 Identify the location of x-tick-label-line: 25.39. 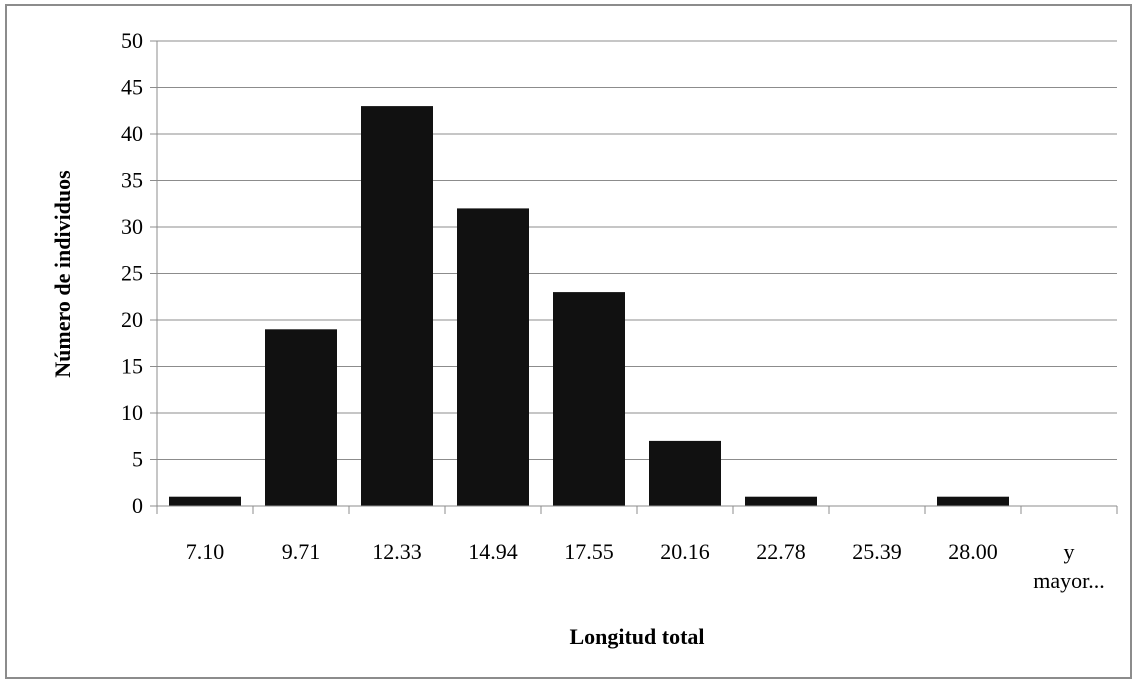
(877, 551).